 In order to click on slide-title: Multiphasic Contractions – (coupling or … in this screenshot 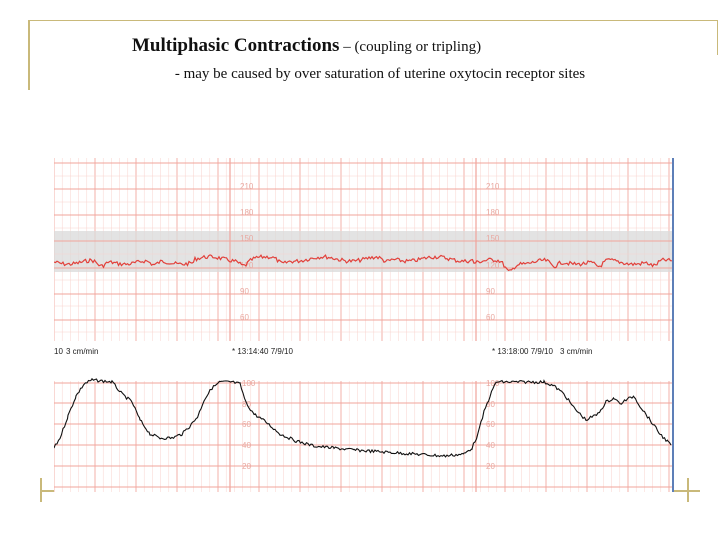, I will do `click(392, 46)`.